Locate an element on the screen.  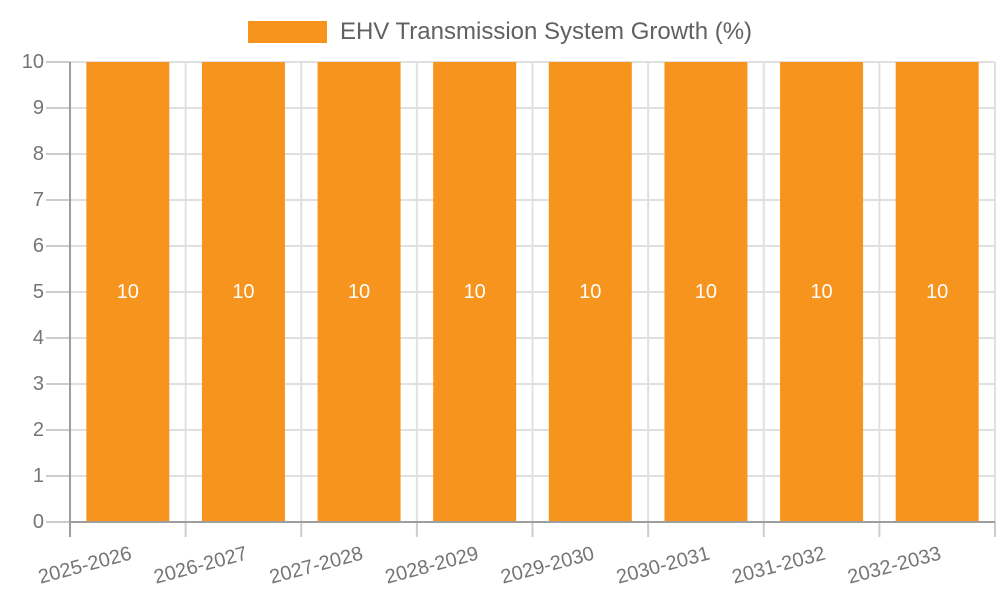
y-tick-label: 8 is located at coordinates (38, 154).